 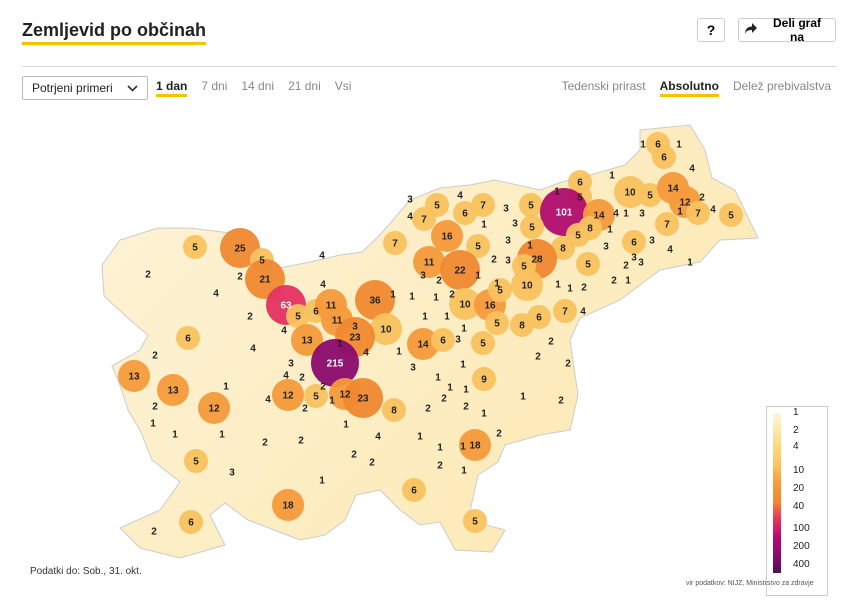 I want to click on municipality-value: 21, so click(x=265, y=280).